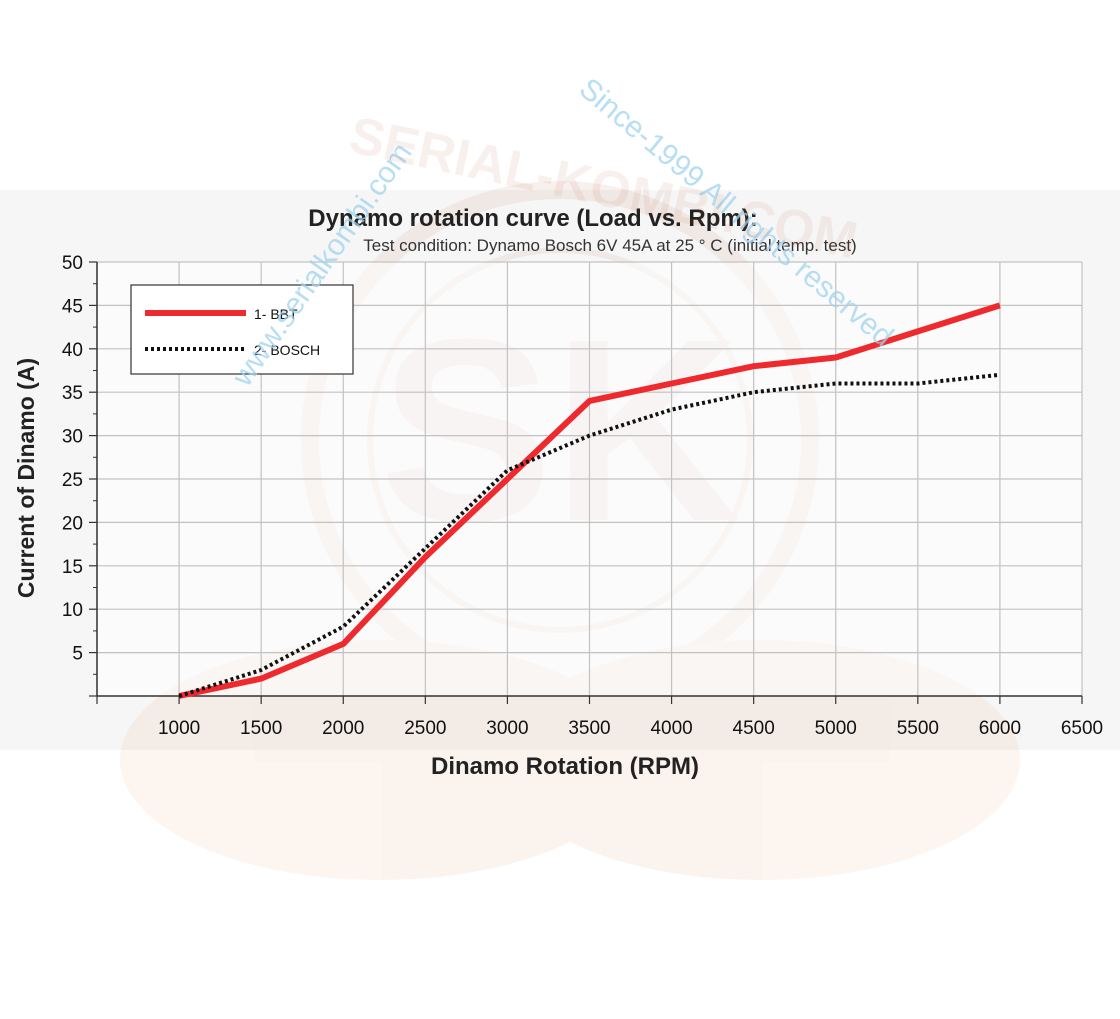 This screenshot has height=1019, width=1120. I want to click on x-tick-label: 6500, so click(1082, 728).